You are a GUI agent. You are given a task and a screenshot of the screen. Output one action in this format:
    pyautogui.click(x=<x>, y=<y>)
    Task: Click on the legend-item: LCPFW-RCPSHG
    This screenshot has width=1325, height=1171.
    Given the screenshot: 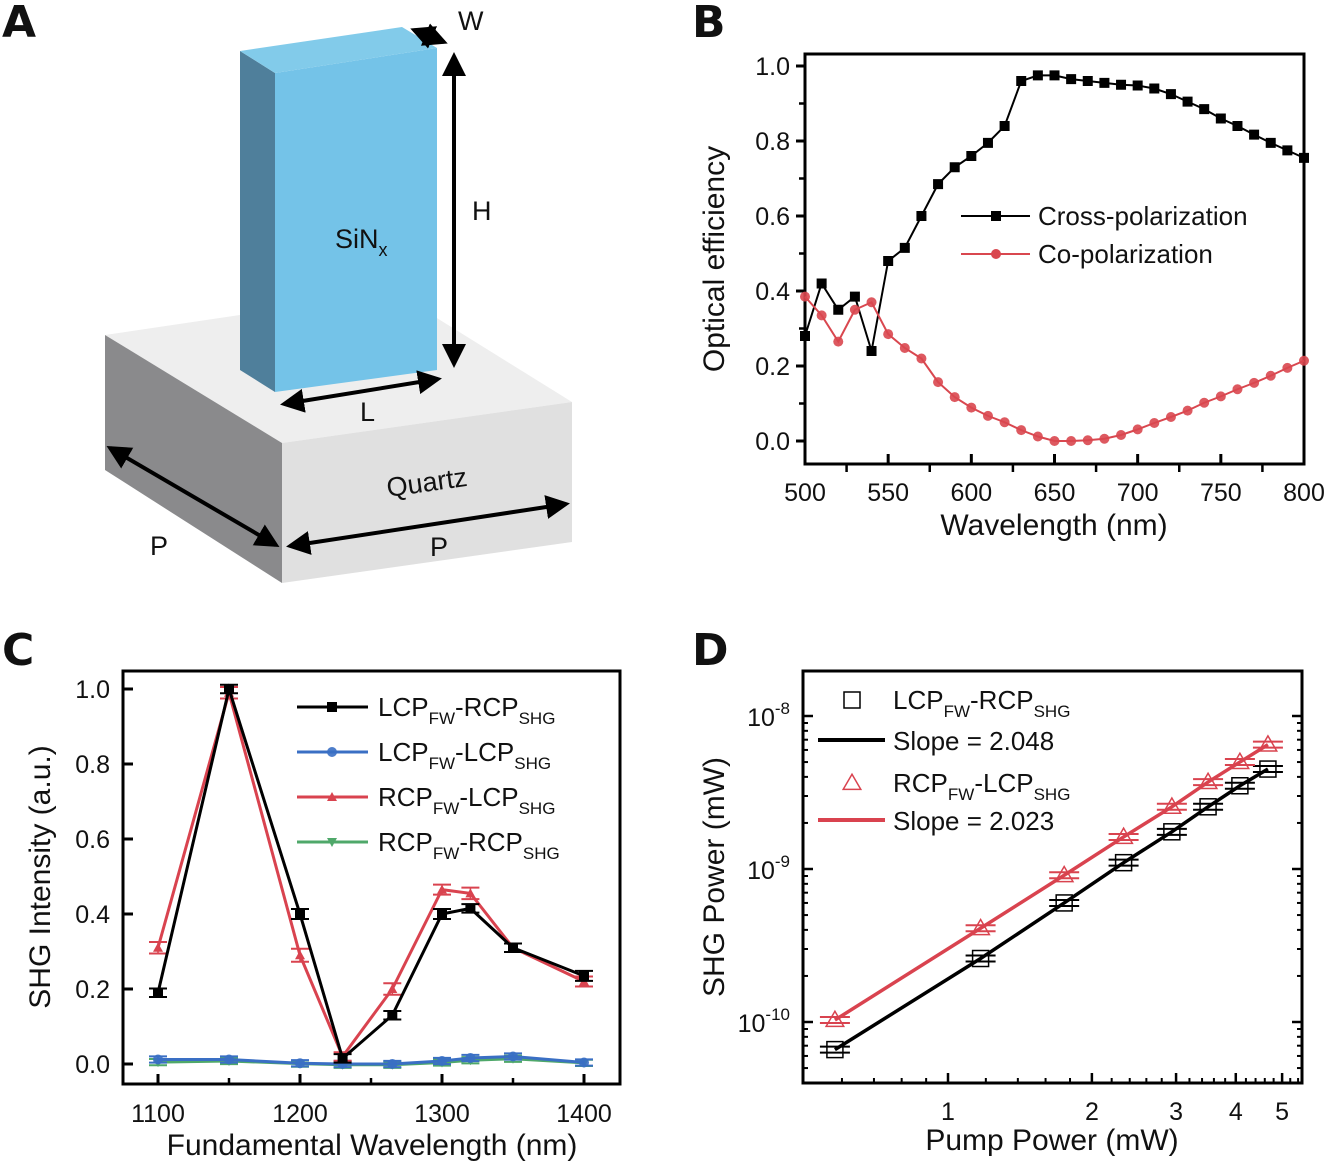 What is the action you would take?
    pyautogui.click(x=426, y=710)
    